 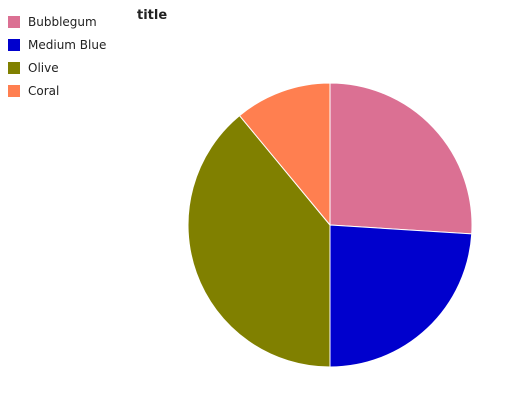 I want to click on legend-label: Medium Blue, so click(x=67, y=44).